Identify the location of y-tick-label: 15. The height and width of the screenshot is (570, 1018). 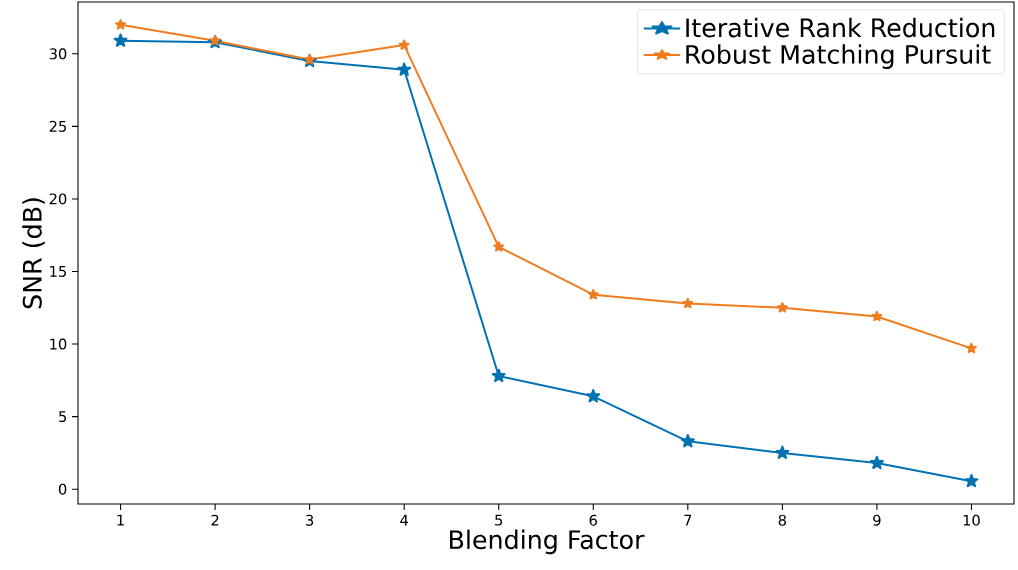
(58, 271).